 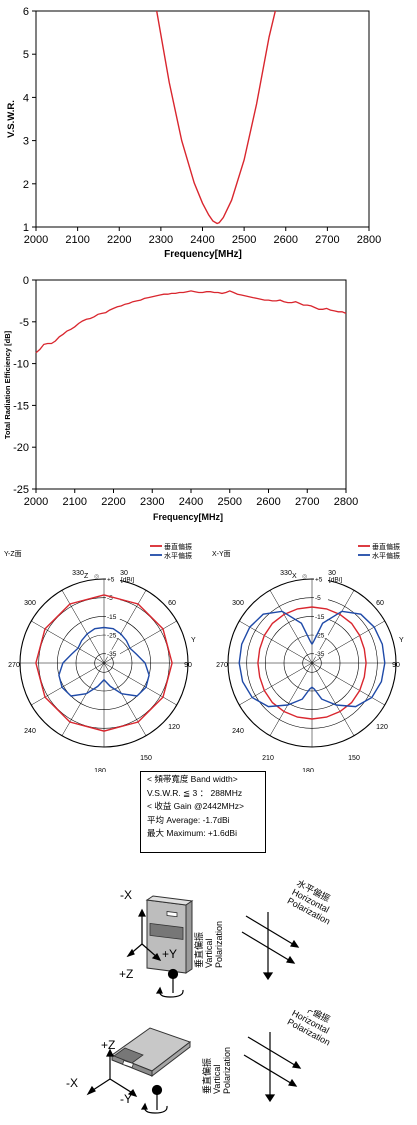 I want to click on eff-xtick-label: 2600, so click(x=268, y=502).